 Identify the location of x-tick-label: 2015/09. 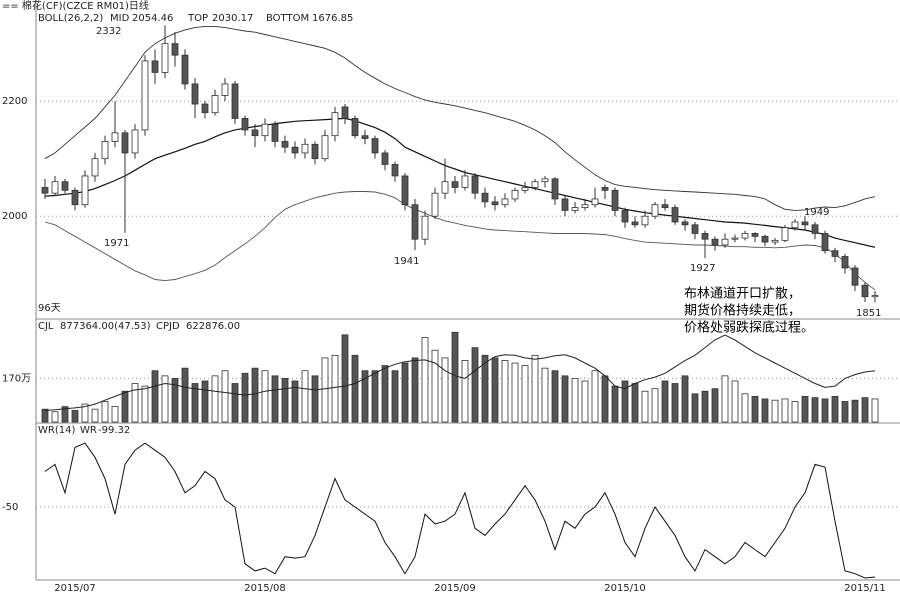
(455, 587).